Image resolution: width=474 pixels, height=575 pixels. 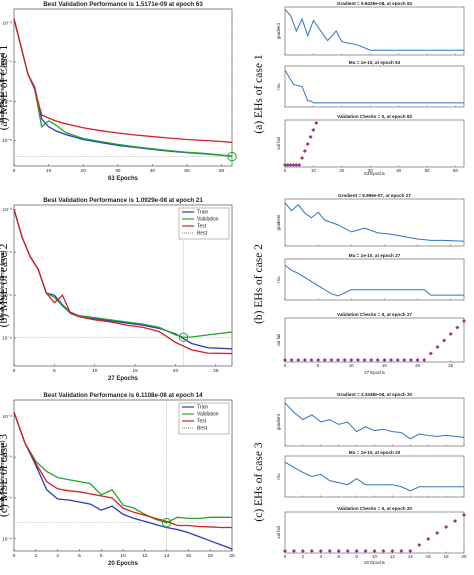 What do you see at coordinates (202, 408) in the screenshot?
I see `legend-label: Train` at bounding box center [202, 408].